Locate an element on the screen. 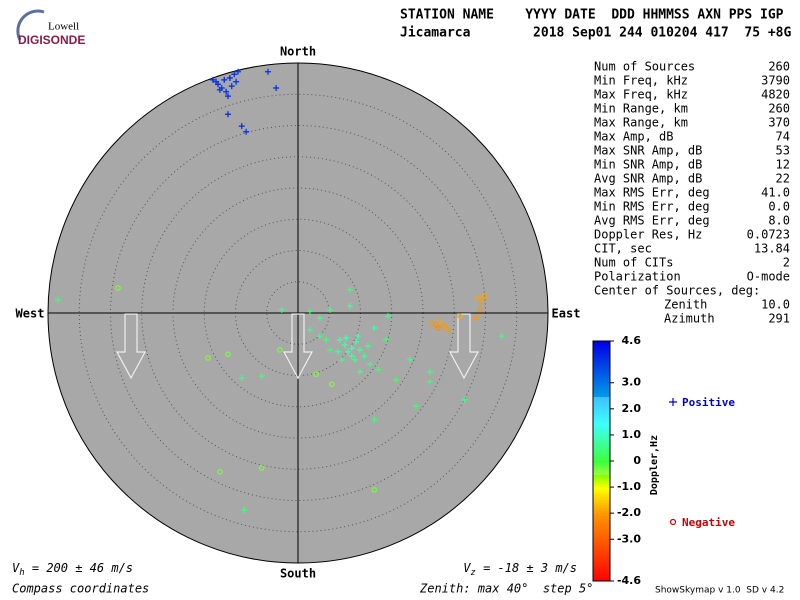 The height and width of the screenshot is (600, 800). stat-value: 260 is located at coordinates (779, 109).